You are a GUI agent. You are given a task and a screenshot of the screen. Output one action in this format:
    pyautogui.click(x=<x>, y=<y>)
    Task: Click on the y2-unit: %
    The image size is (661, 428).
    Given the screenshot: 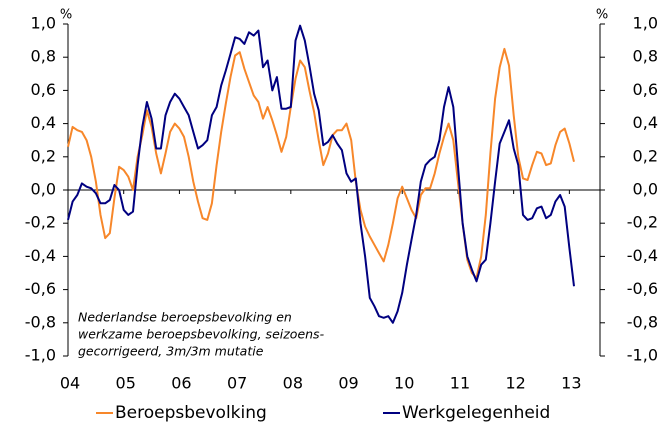 What is the action you would take?
    pyautogui.click(x=602, y=15)
    